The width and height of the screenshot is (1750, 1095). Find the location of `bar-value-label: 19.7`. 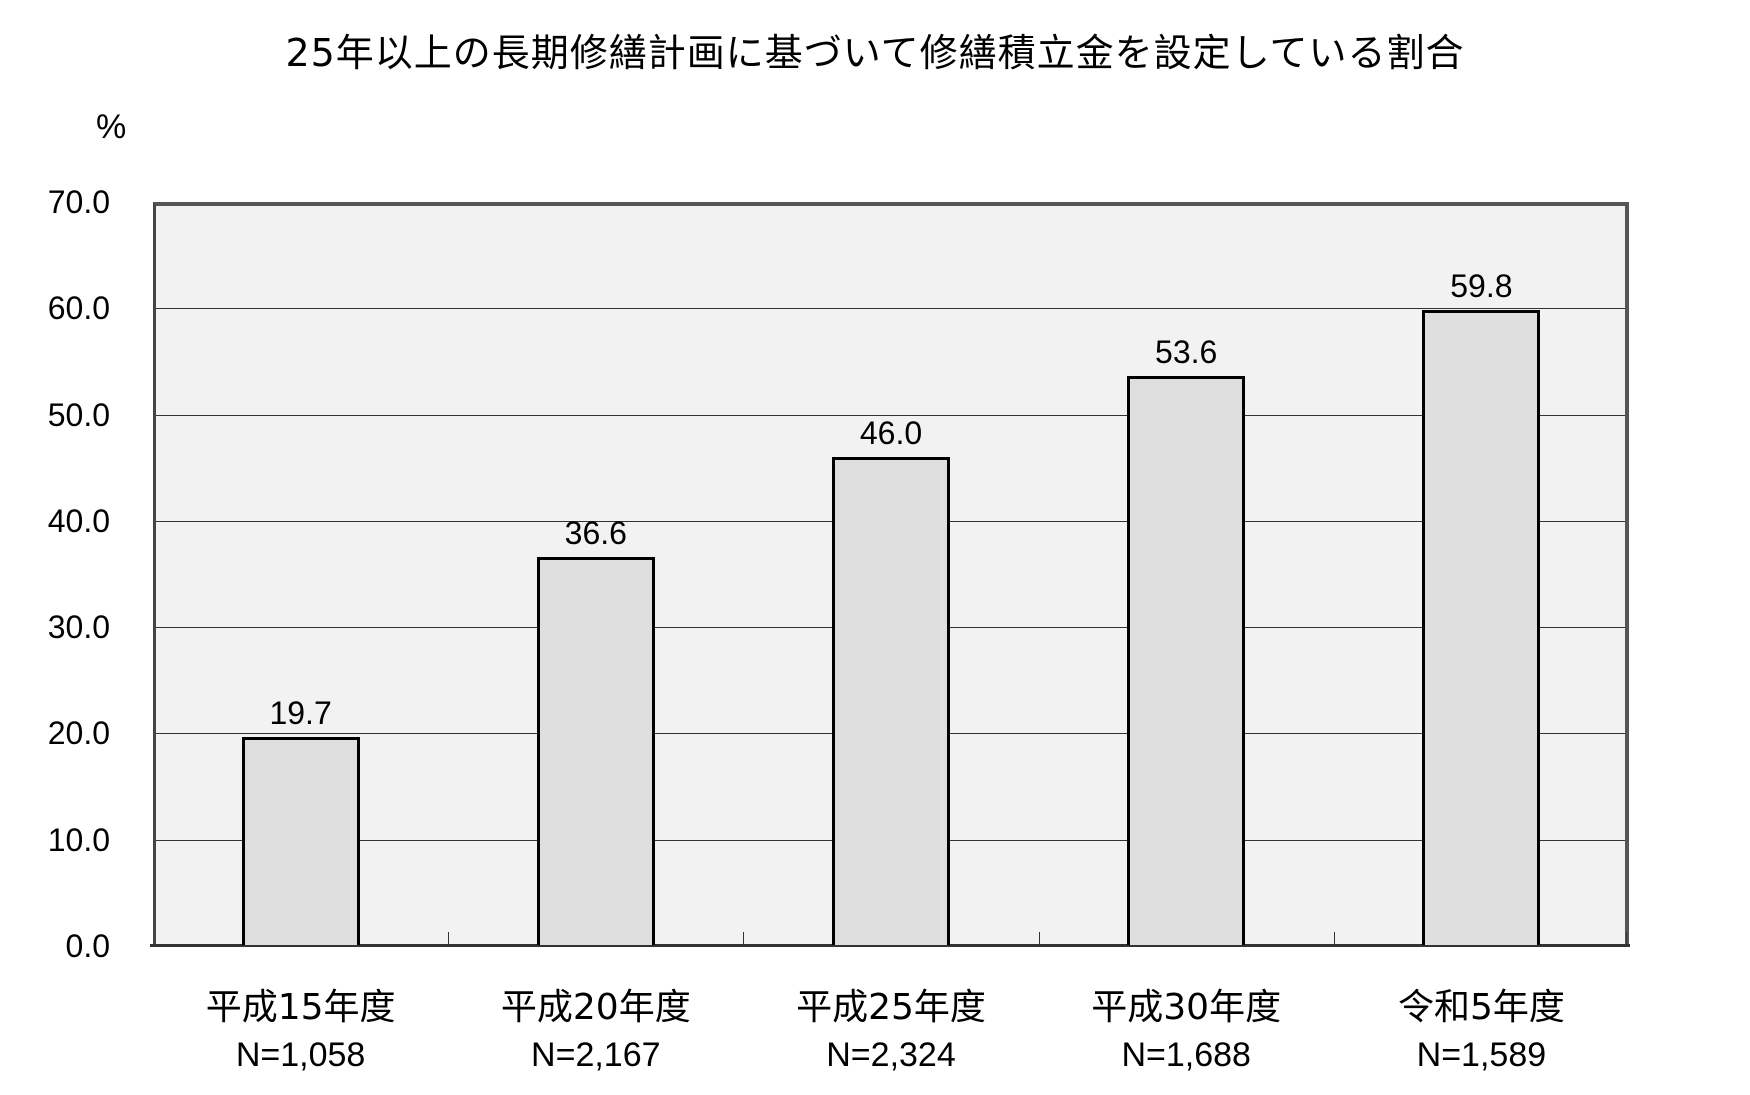

bar-value-label: 19.7 is located at coordinates (300, 712).